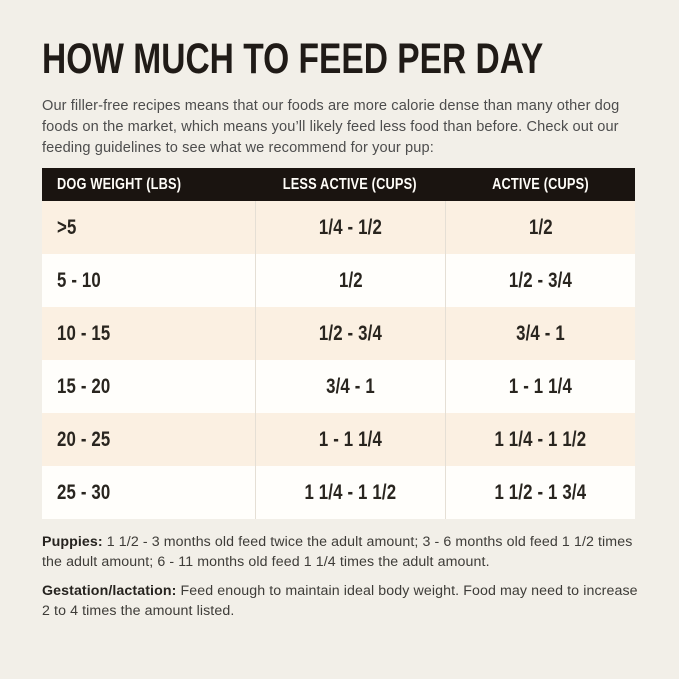 Image resolution: width=679 pixels, height=679 pixels. I want to click on cell-less-active: 1/4 - 1/2, so click(350, 227).